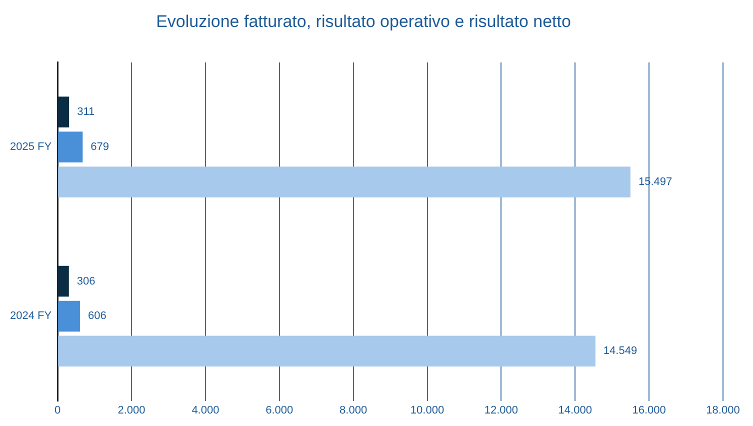 The image size is (753, 426). I want to click on x-tick-label: 12.000, so click(501, 410).